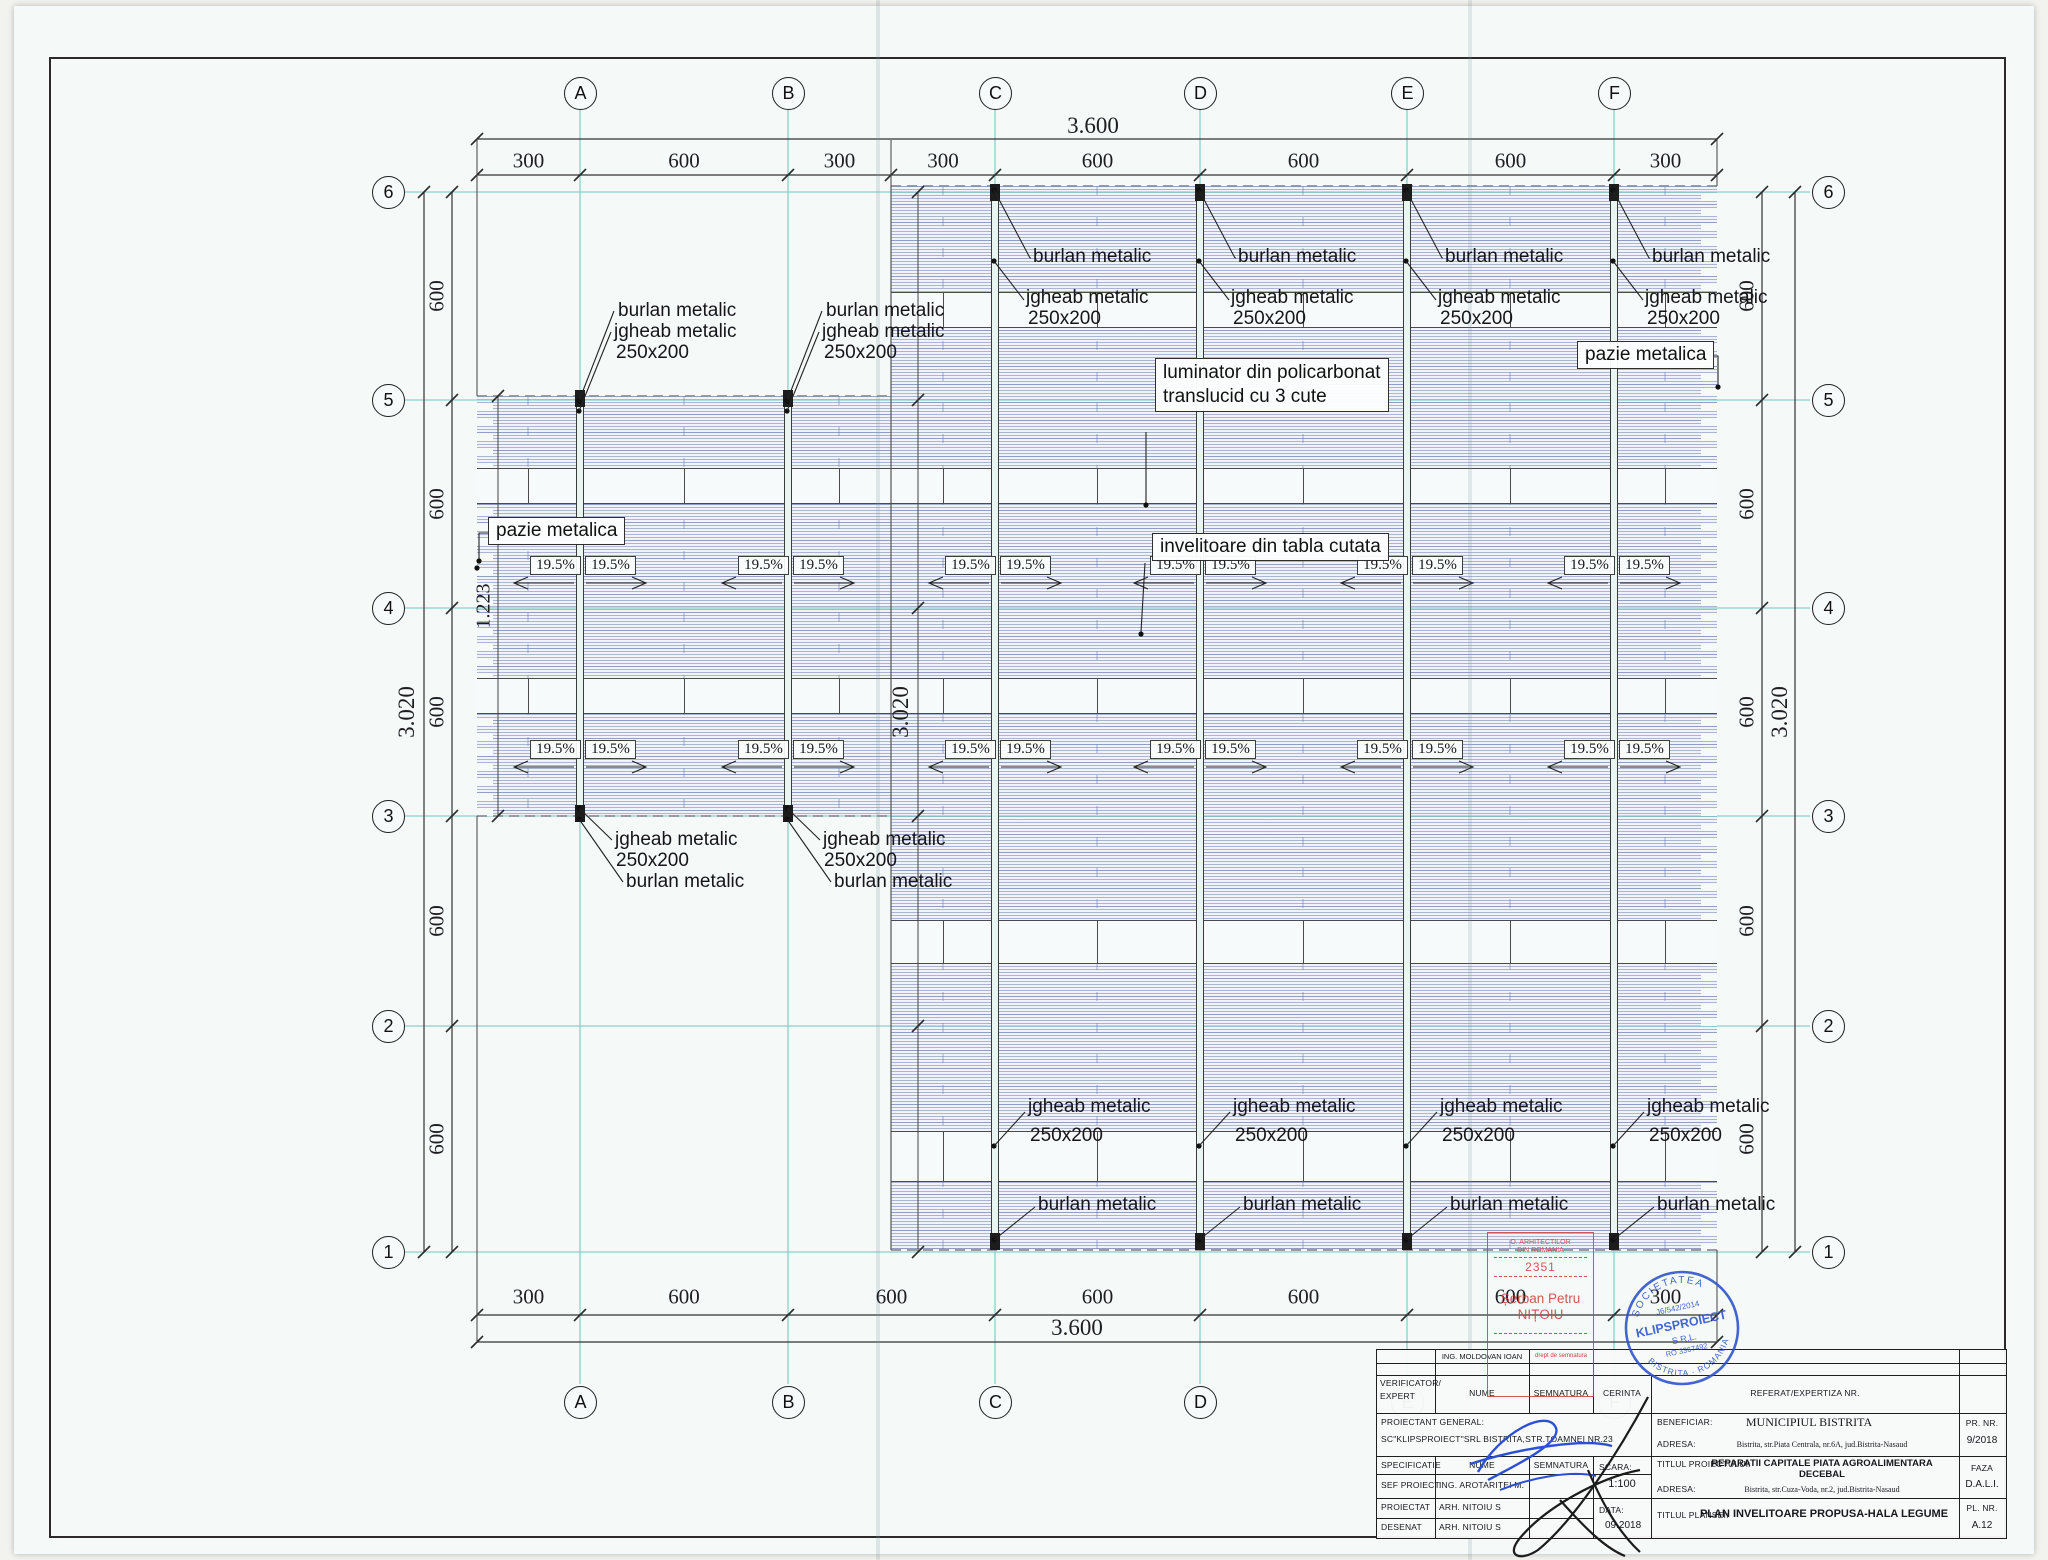 This screenshot has width=2048, height=1560. Describe the element at coordinates (1272, 372) in the screenshot. I see `luminator-label-line1: luminator din policarbonat` at that location.